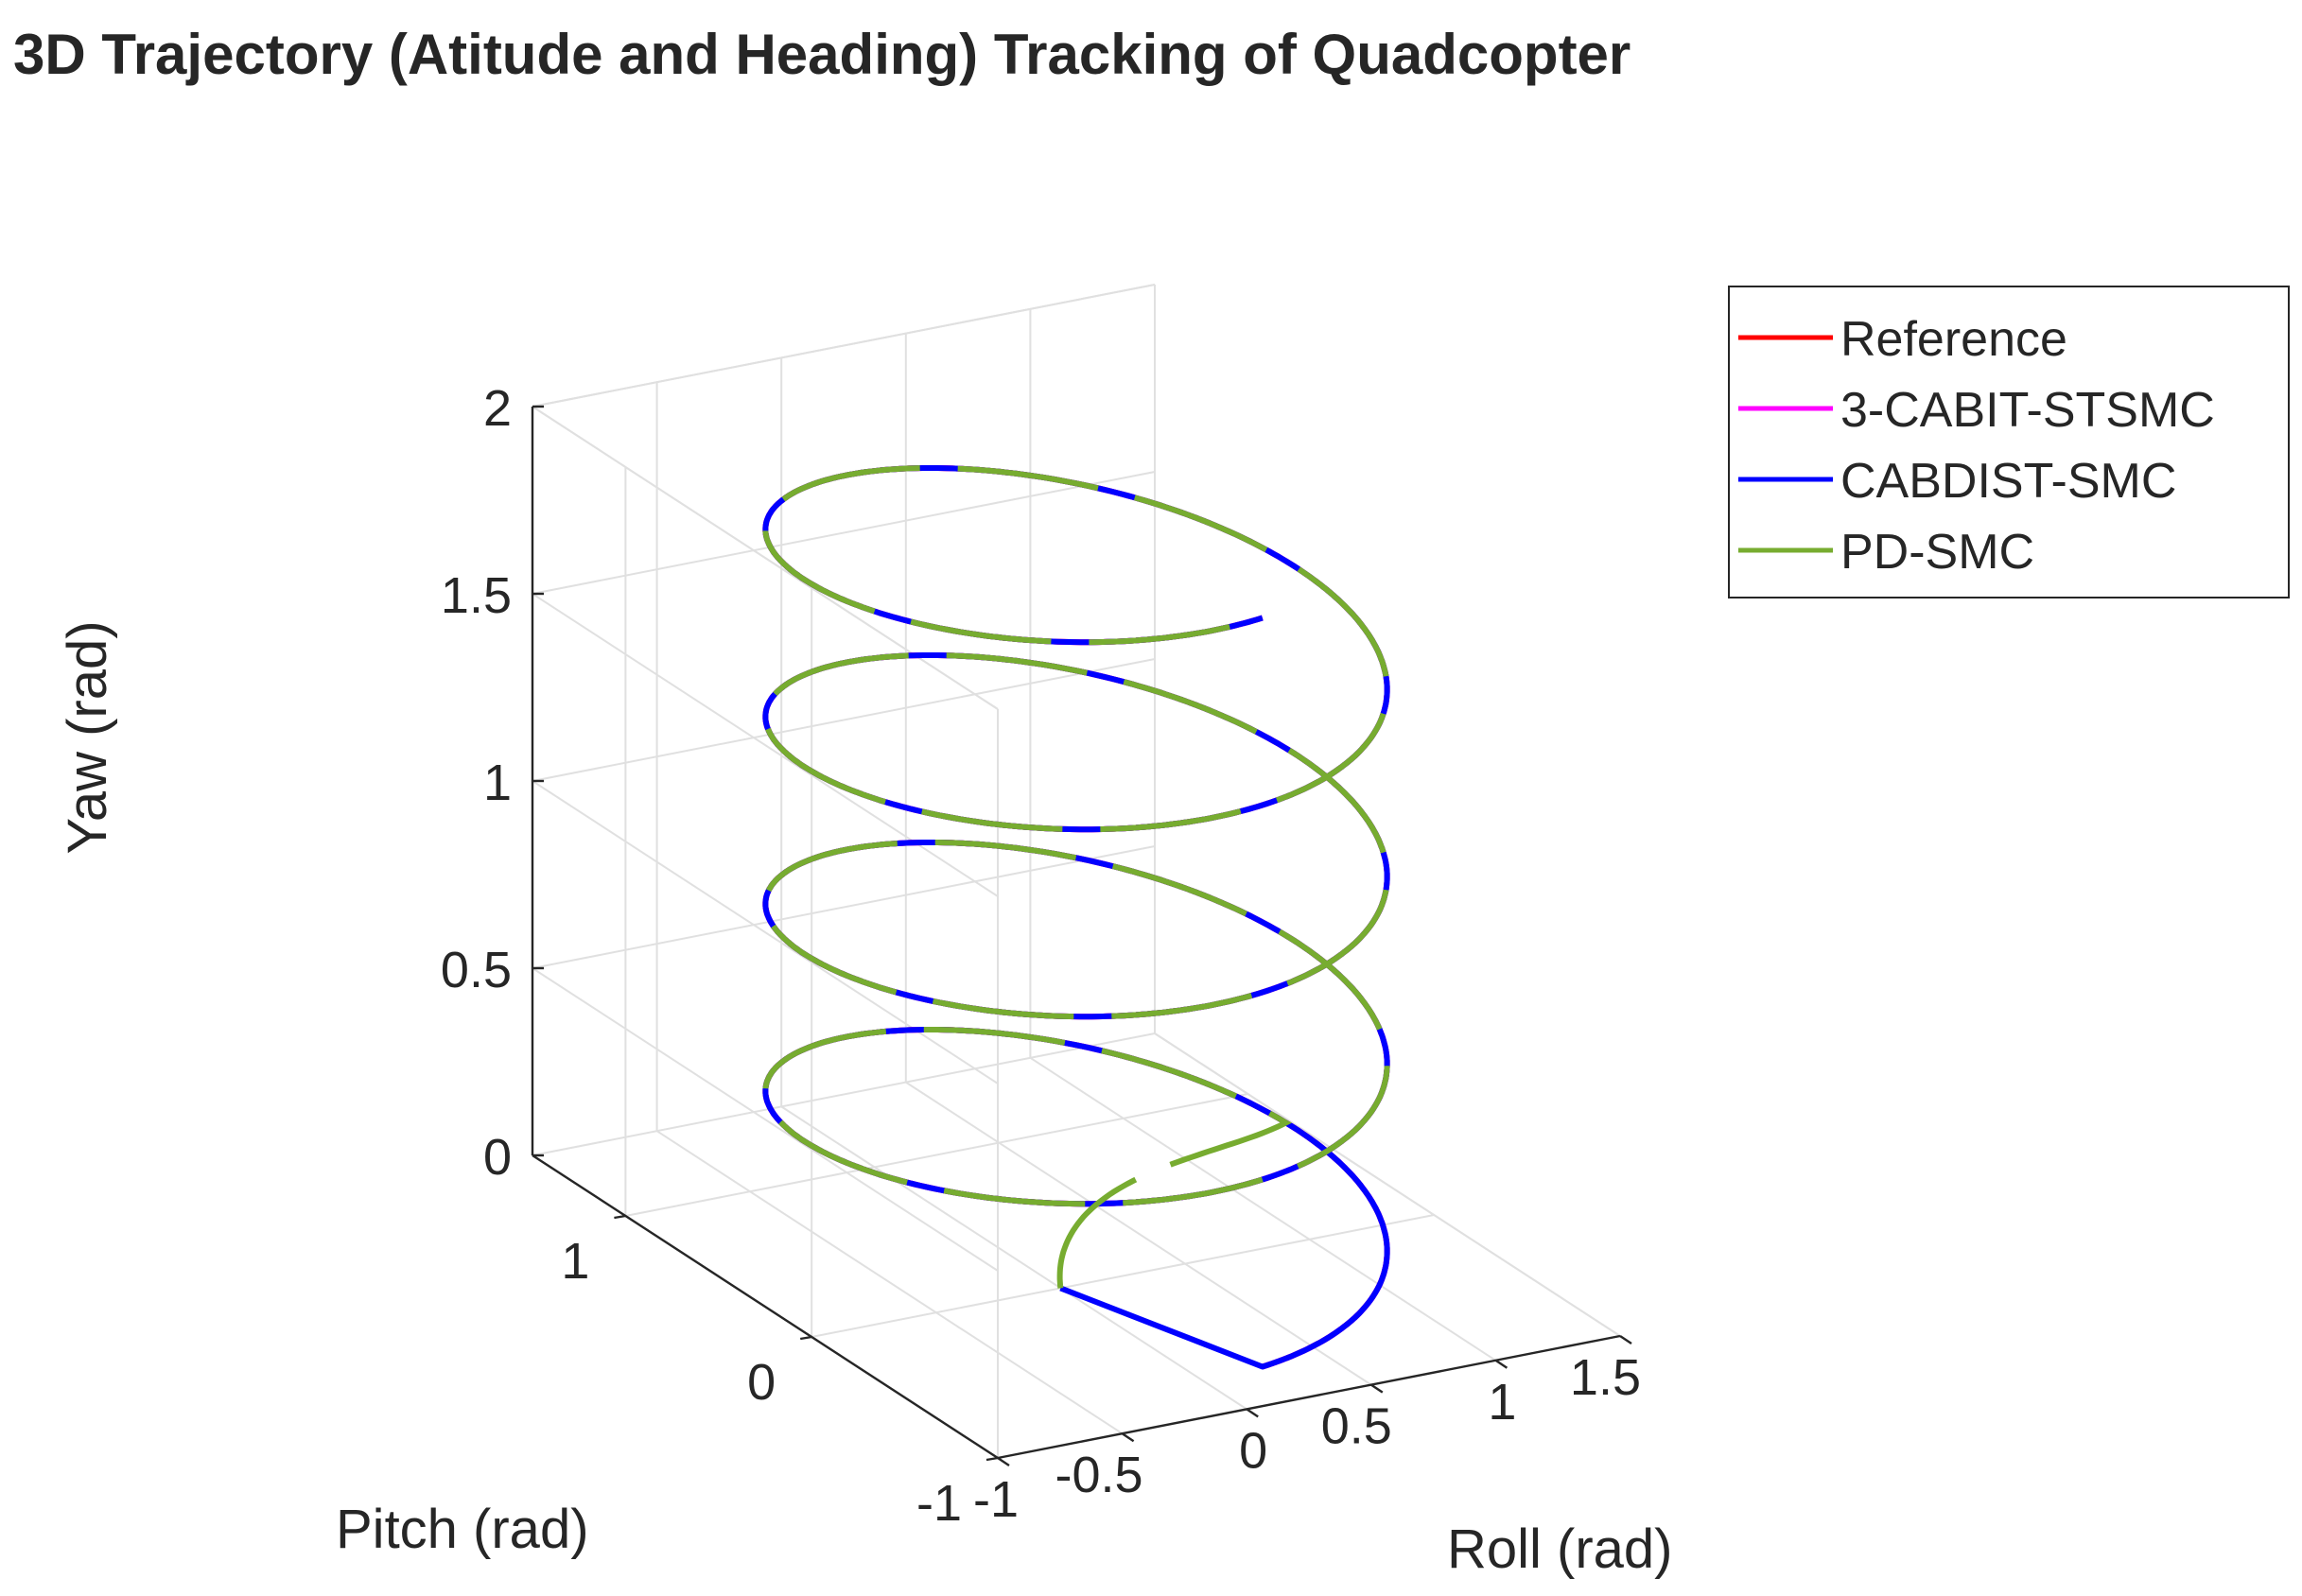 The width and height of the screenshot is (2302, 1596). I want to click on z-tick-label: 1, so click(497, 783).